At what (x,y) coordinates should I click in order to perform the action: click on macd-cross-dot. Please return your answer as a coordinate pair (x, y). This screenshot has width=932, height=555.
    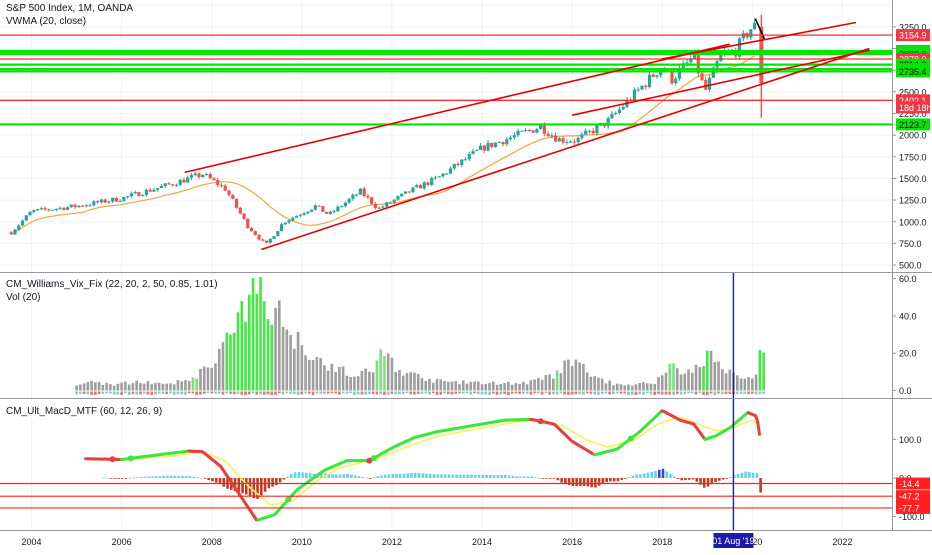
    Looking at the image, I should click on (541, 421).